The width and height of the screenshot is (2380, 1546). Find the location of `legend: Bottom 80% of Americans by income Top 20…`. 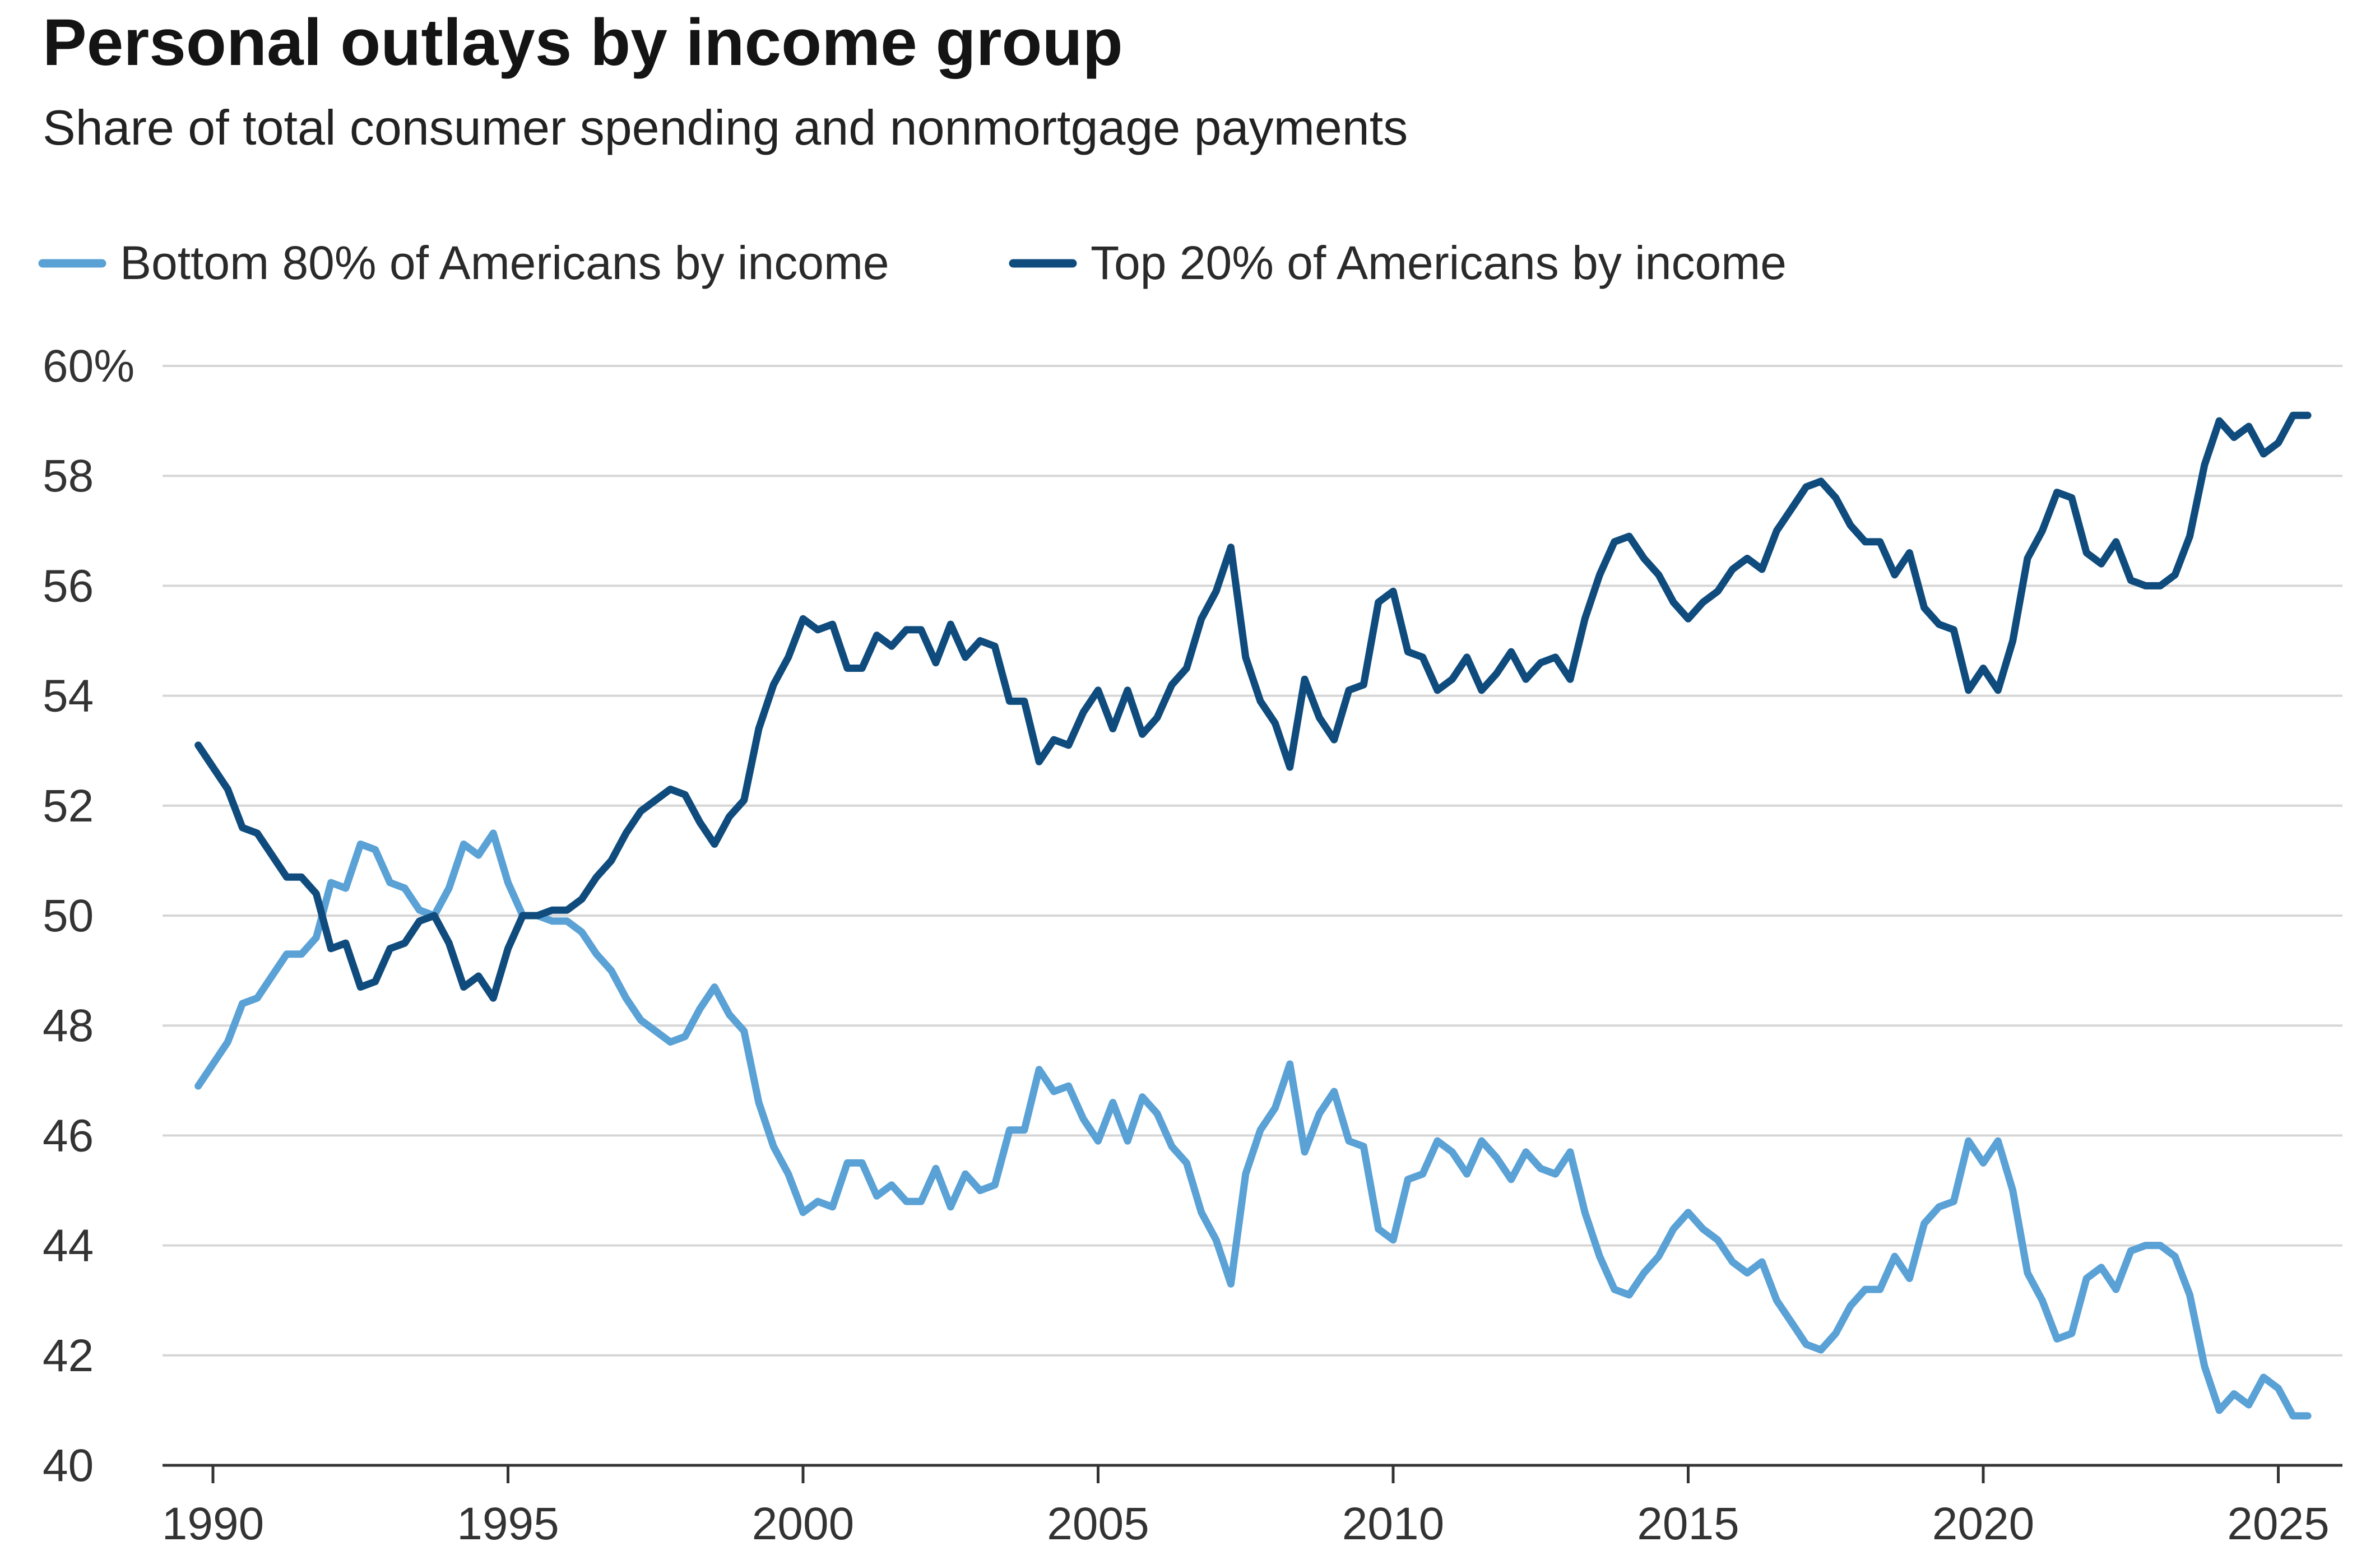

legend: Bottom 80% of Americans by income Top 20… is located at coordinates (912, 263).